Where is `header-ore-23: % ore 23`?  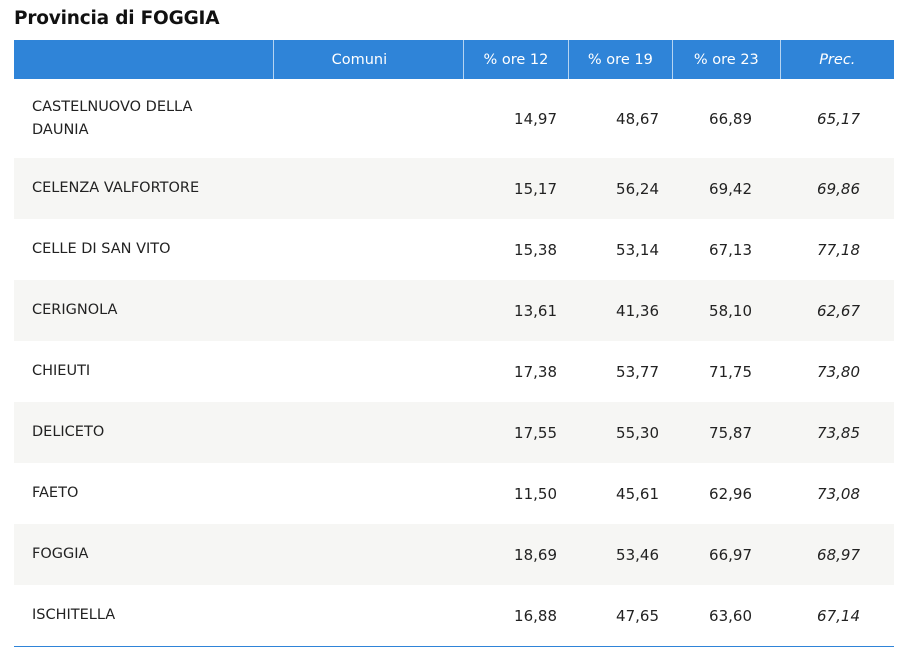 header-ore-23: % ore 23 is located at coordinates (725, 59).